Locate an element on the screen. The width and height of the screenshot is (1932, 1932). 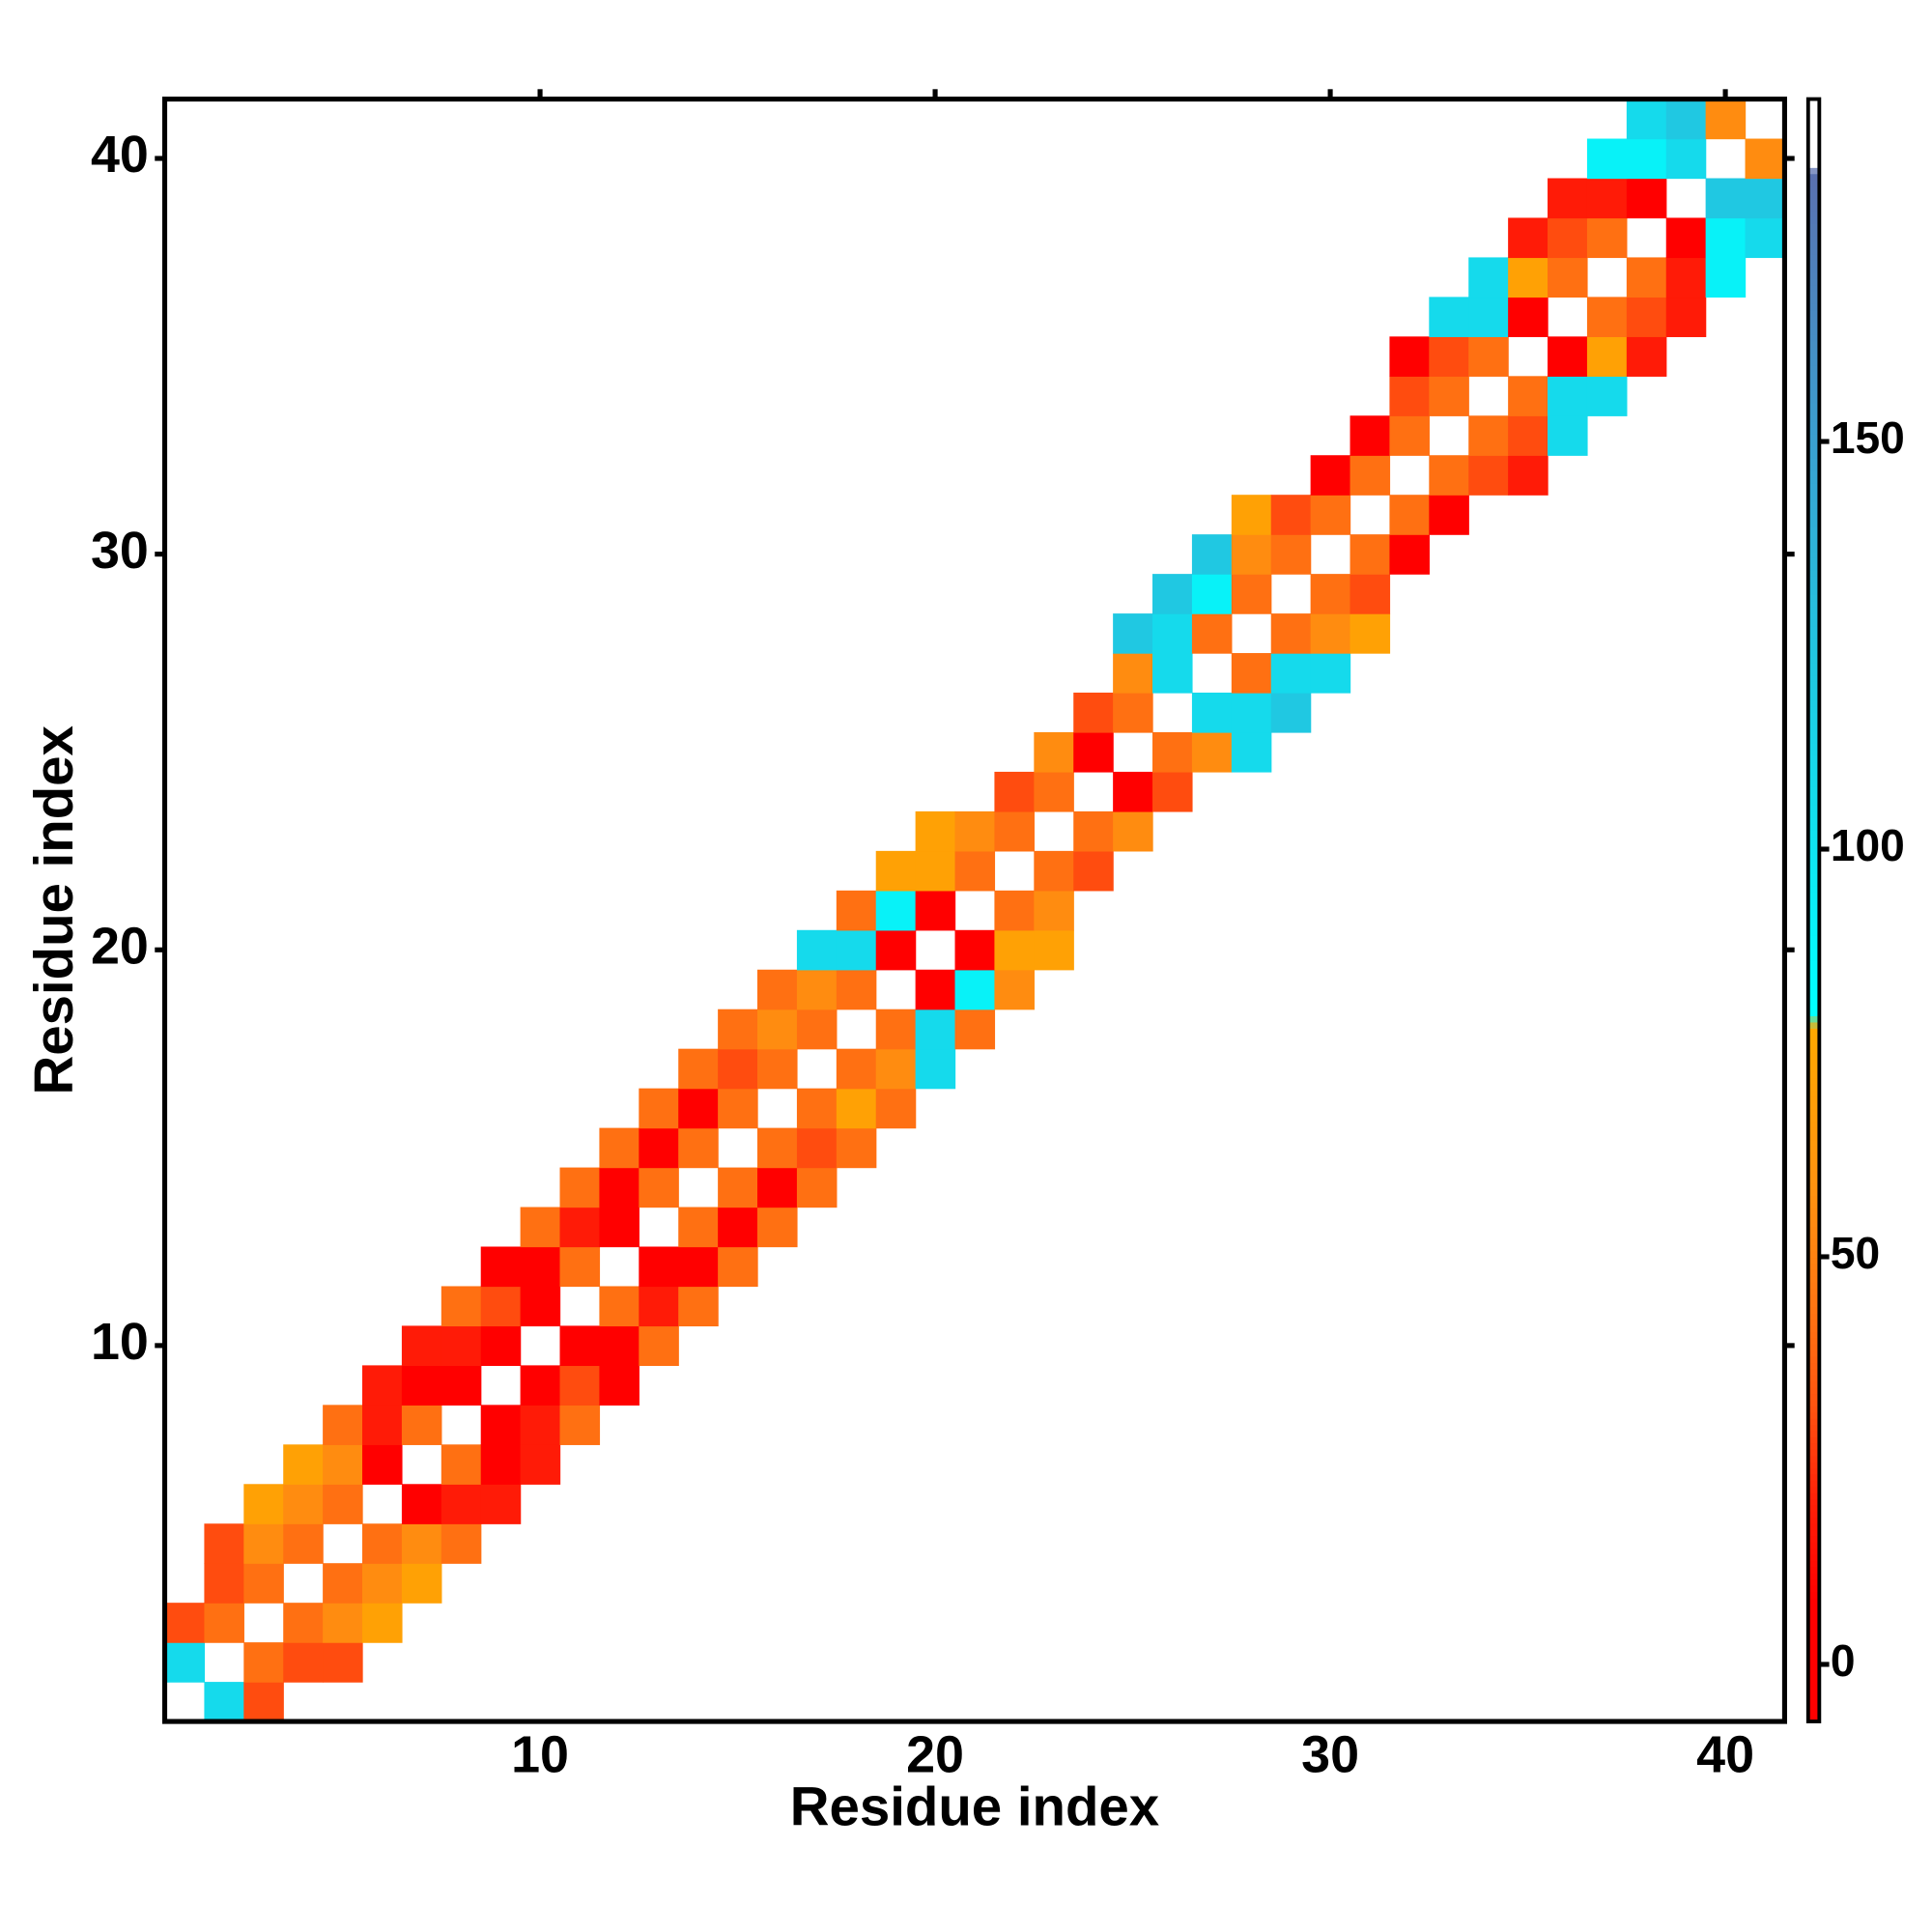
colorbar-tick-label: 100 is located at coordinates (1868, 845).